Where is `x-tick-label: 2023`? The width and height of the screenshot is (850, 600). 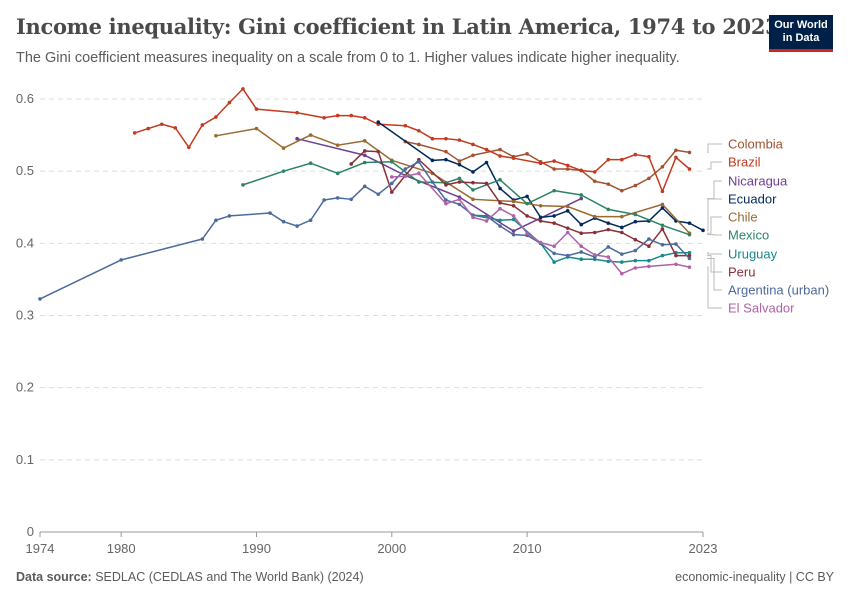 x-tick-label: 2023 is located at coordinates (703, 548).